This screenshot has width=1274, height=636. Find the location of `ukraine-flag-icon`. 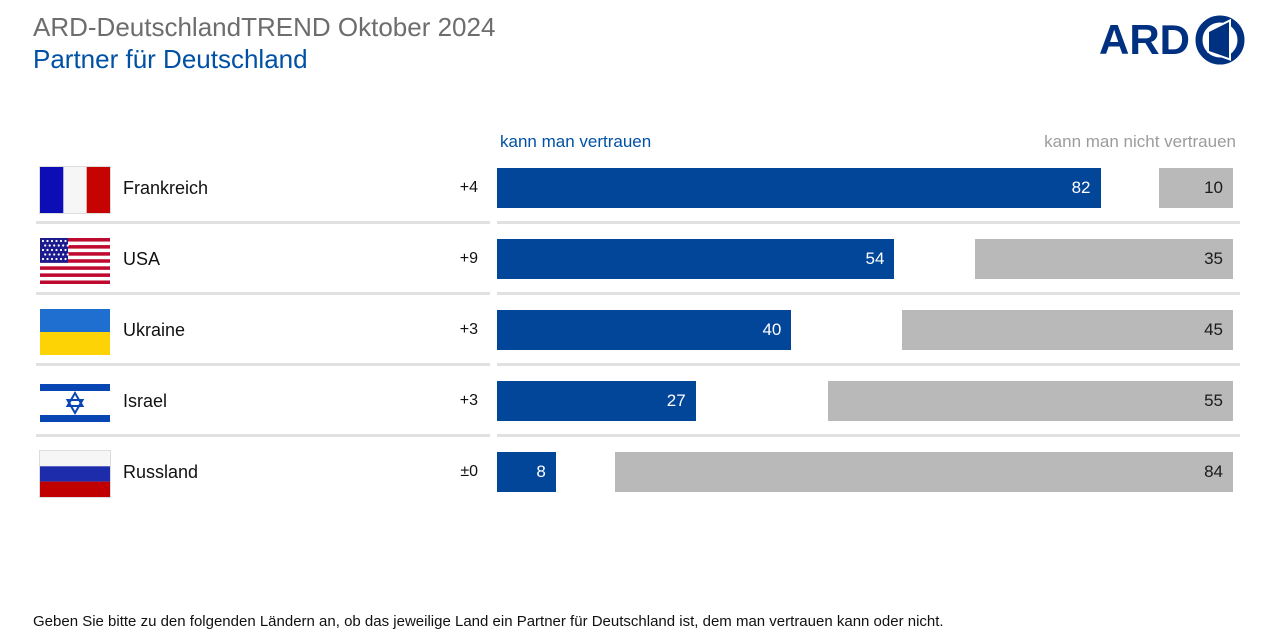

ukraine-flag-icon is located at coordinates (75, 332).